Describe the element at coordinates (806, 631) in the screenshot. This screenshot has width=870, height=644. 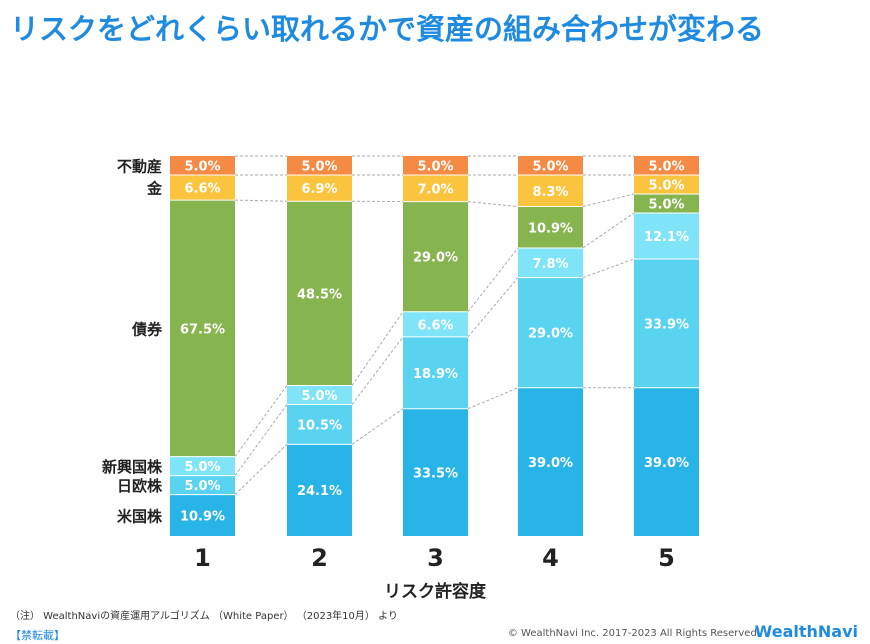
I see `brand-logo: WealthNavi` at that location.